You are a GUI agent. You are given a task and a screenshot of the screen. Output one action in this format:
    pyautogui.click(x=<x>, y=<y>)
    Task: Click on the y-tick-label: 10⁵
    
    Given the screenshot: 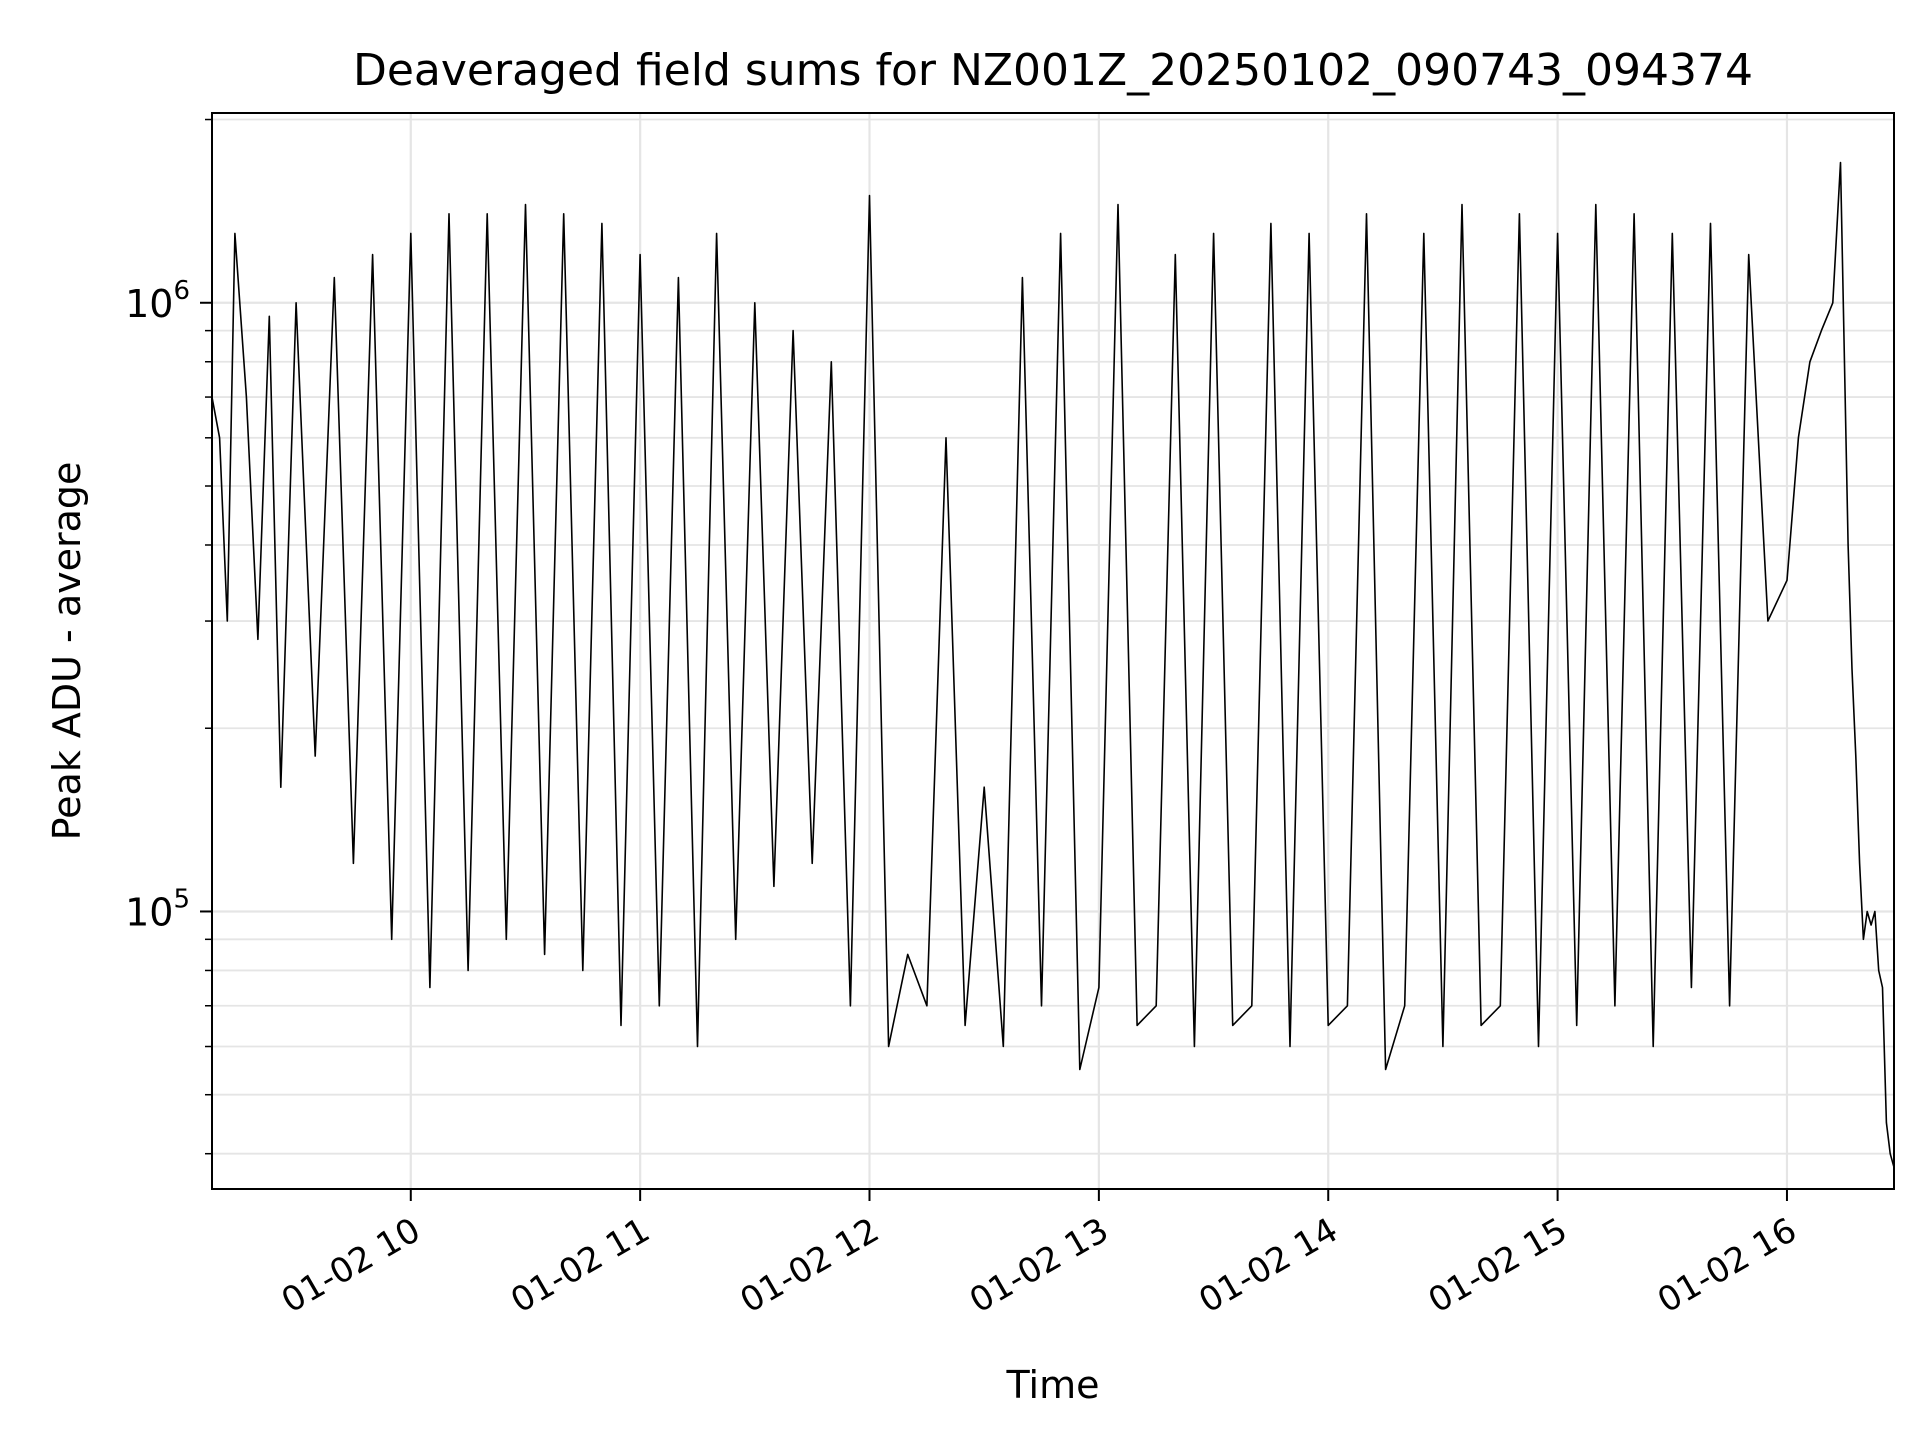 What is the action you would take?
    pyautogui.click(x=157, y=909)
    